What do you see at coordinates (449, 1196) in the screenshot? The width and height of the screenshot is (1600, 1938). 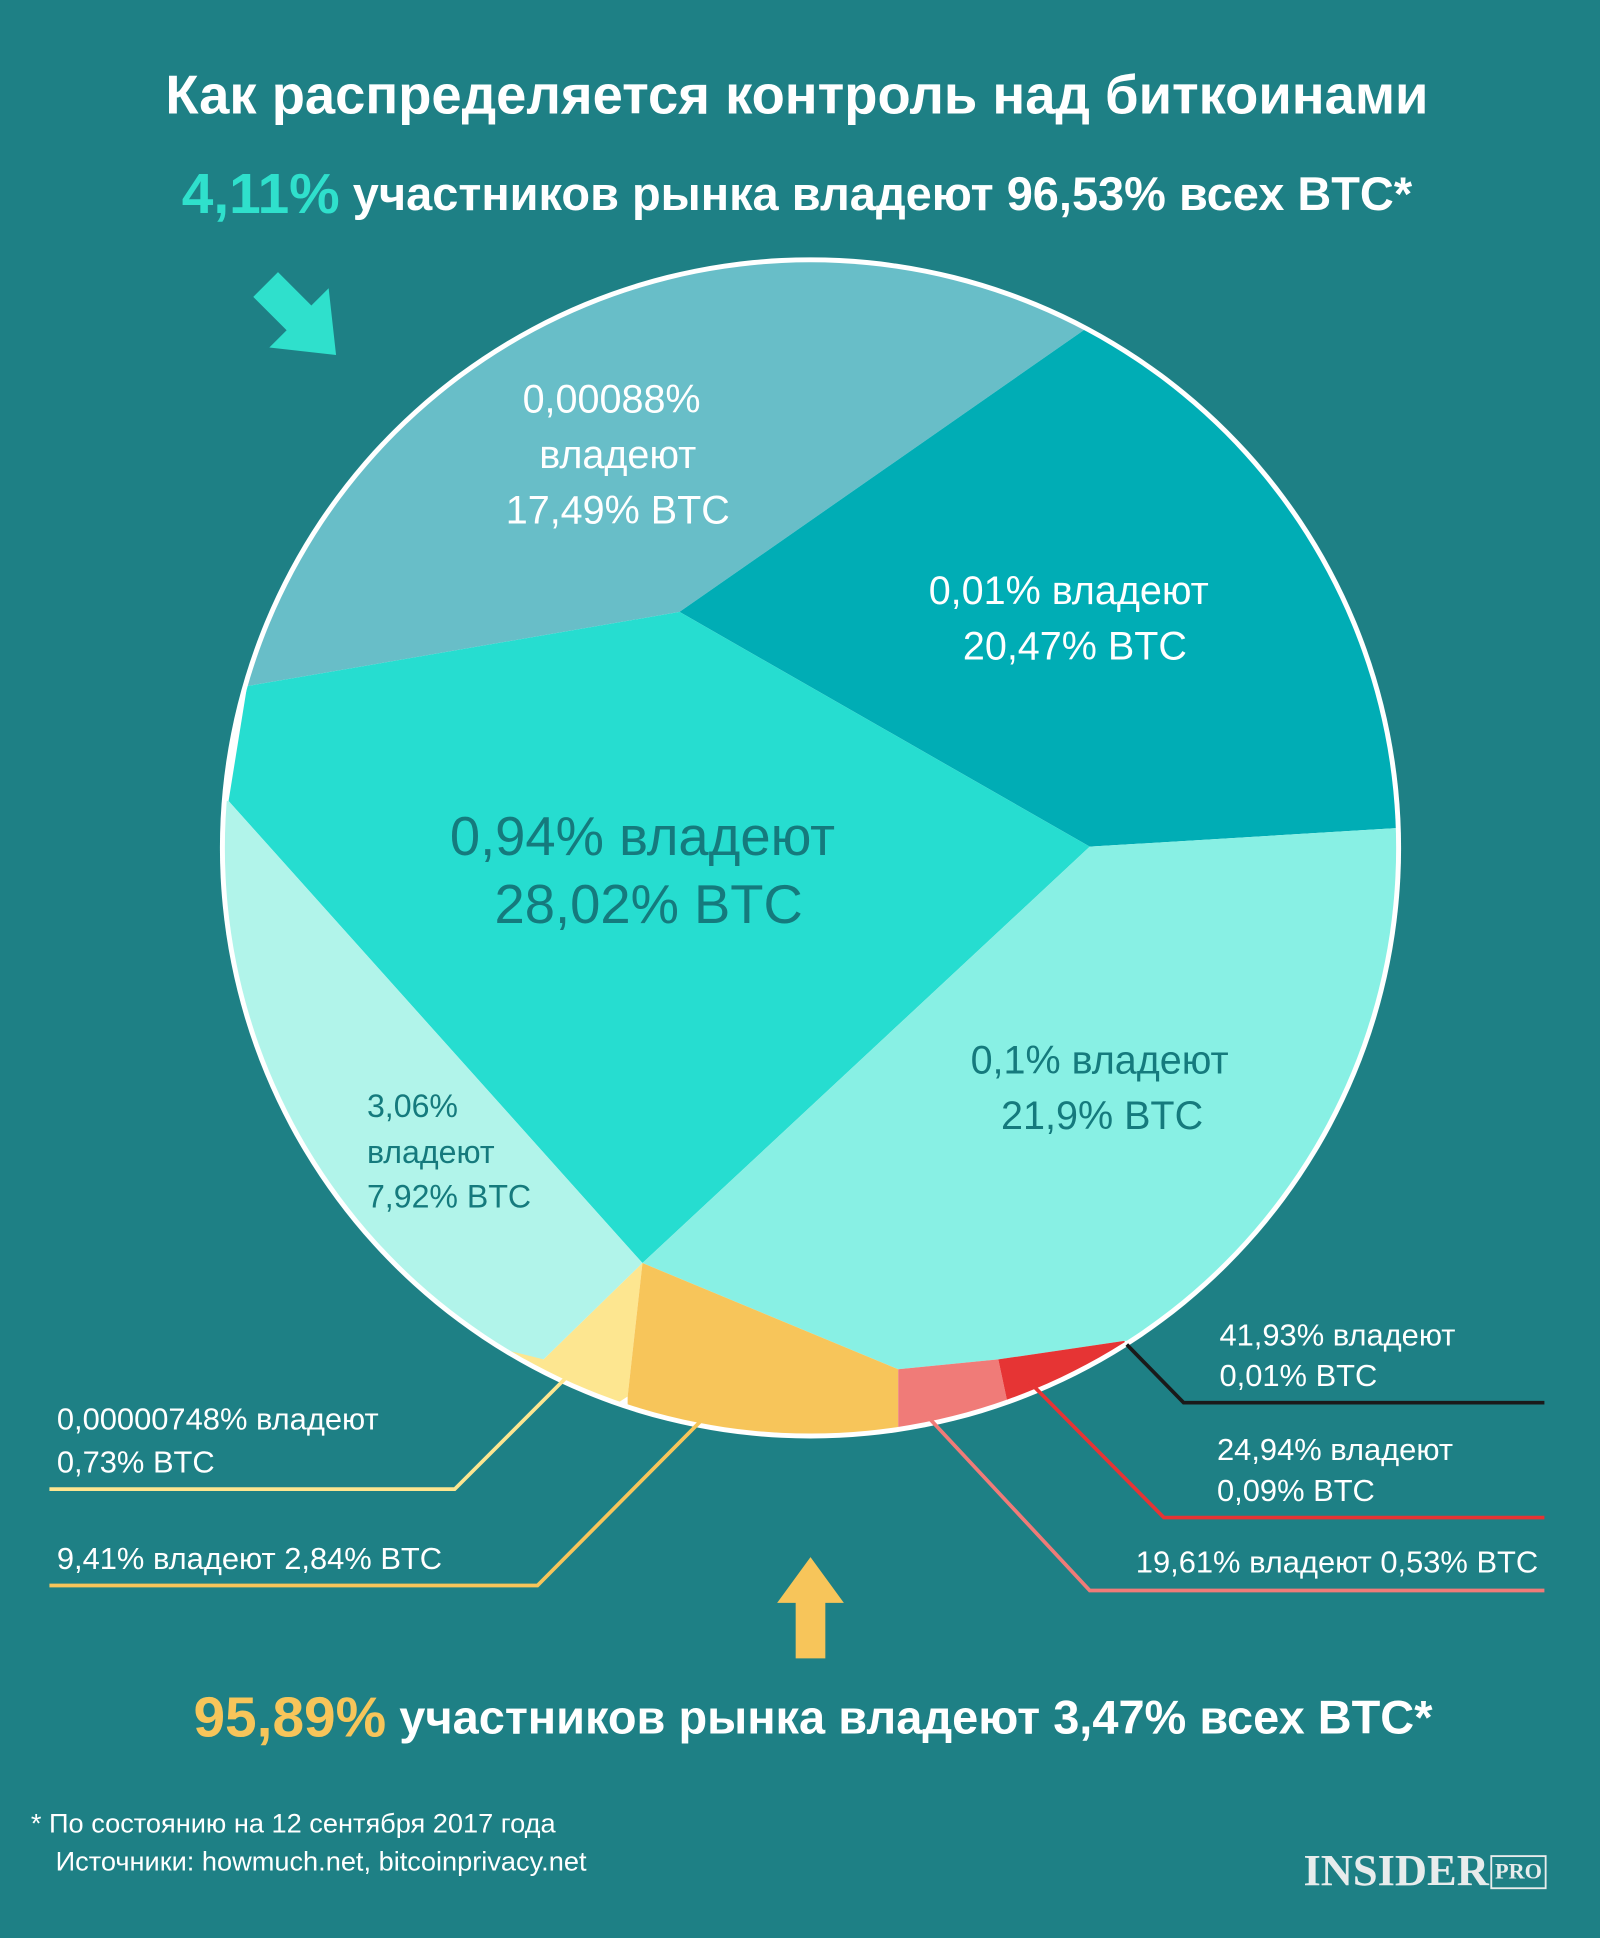 I see `label-line: 7,92% BTC` at bounding box center [449, 1196].